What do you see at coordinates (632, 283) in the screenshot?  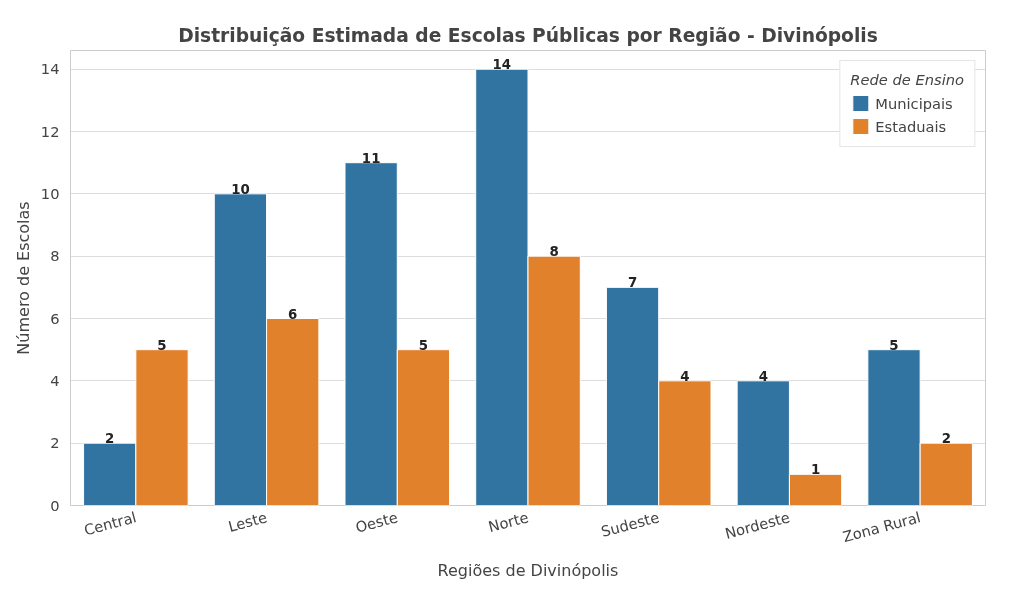 I see `data-label: 7` at bounding box center [632, 283].